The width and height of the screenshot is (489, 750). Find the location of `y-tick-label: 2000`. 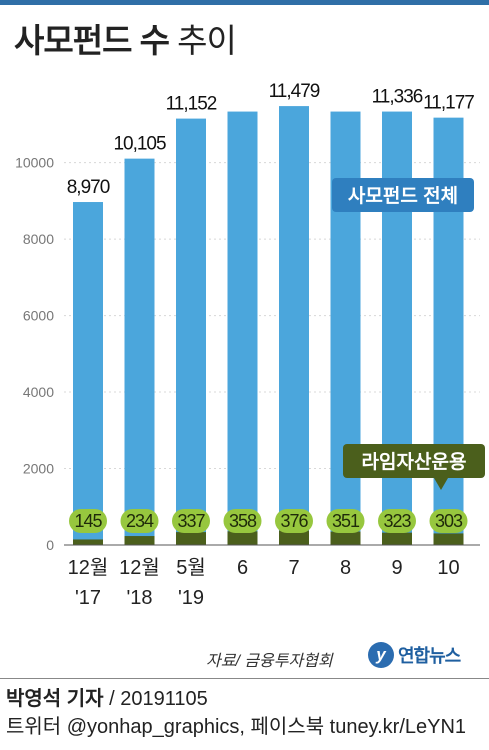

y-tick-label: 2000 is located at coordinates (38, 469).